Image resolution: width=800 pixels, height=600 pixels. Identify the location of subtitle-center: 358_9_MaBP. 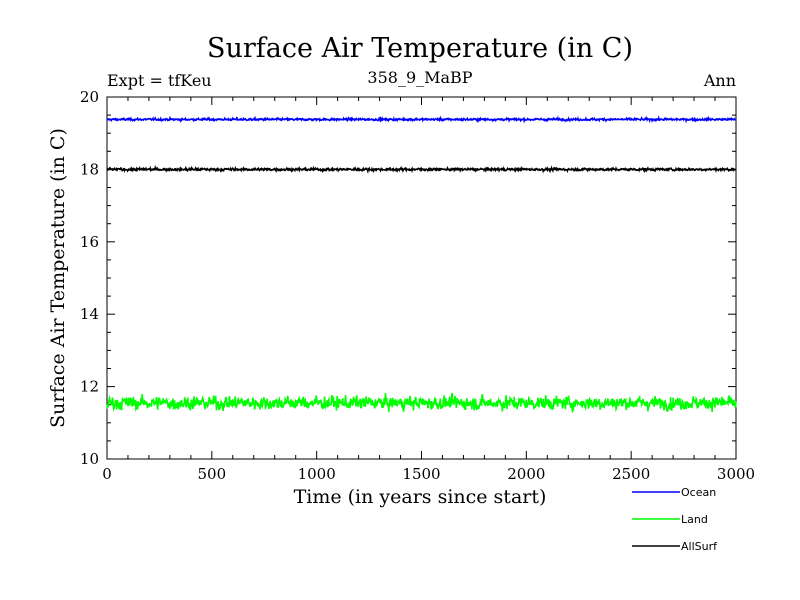
(419, 77).